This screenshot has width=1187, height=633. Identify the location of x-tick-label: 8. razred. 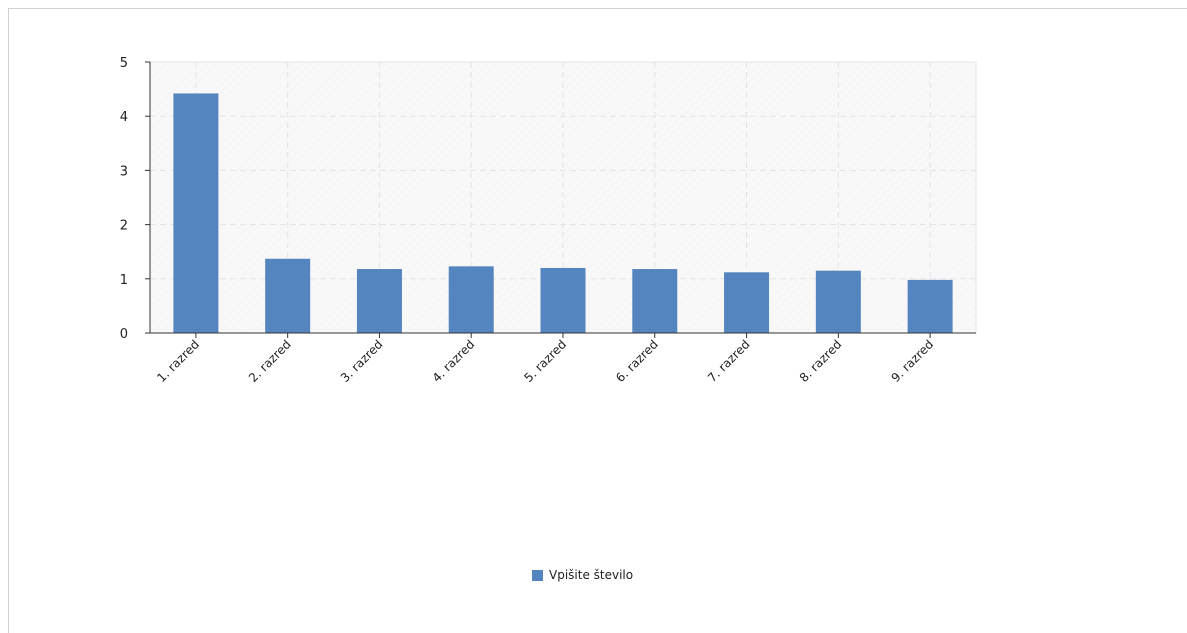
(821, 361).